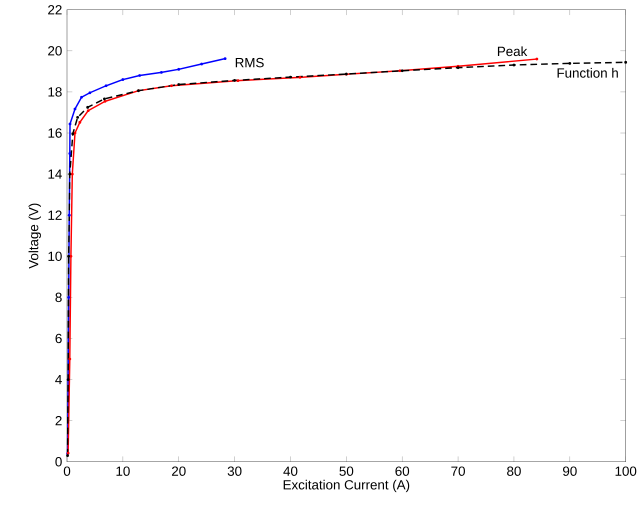 This screenshot has height=515, width=641. I want to click on y-tick-label: 0, so click(58, 461).